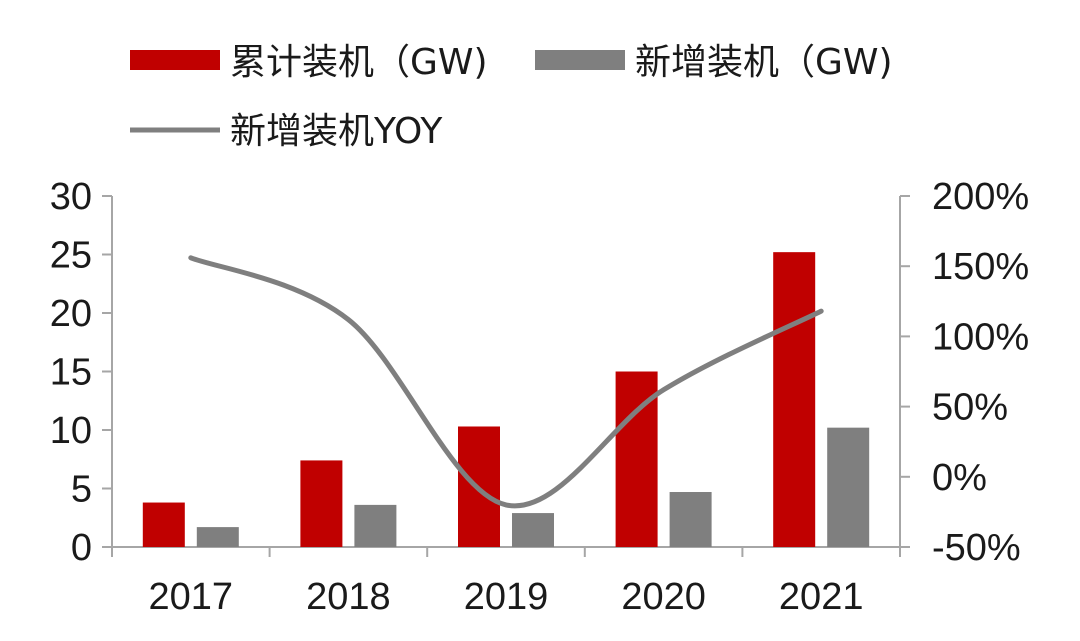 The width and height of the screenshot is (1080, 641). What do you see at coordinates (980, 337) in the screenshot?
I see `y-right-tick-label: 100%` at bounding box center [980, 337].